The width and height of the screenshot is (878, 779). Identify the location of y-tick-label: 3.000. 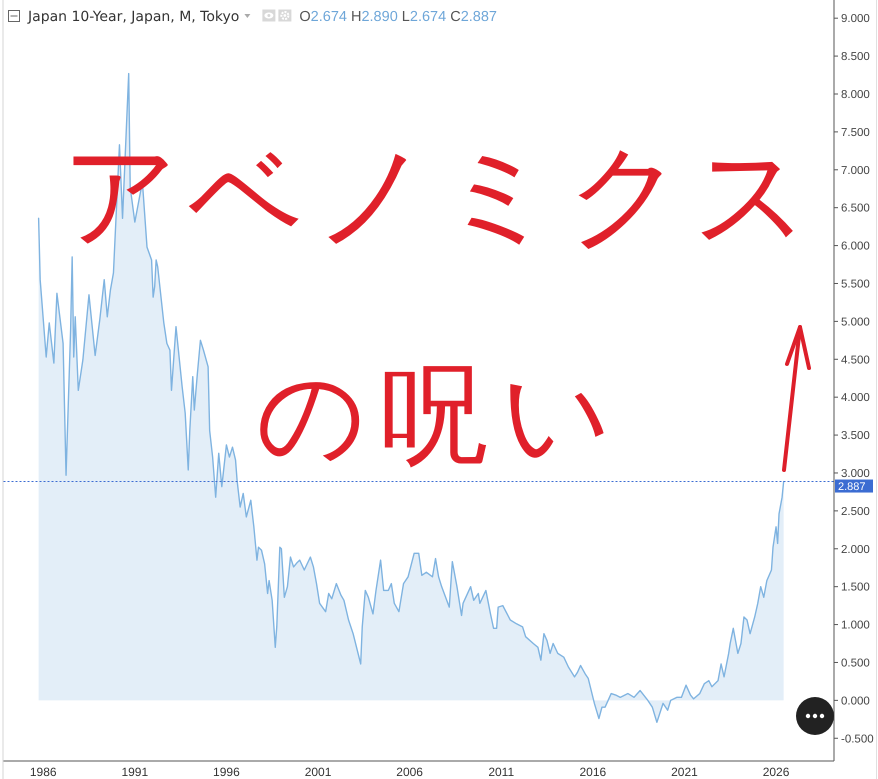
(855, 474).